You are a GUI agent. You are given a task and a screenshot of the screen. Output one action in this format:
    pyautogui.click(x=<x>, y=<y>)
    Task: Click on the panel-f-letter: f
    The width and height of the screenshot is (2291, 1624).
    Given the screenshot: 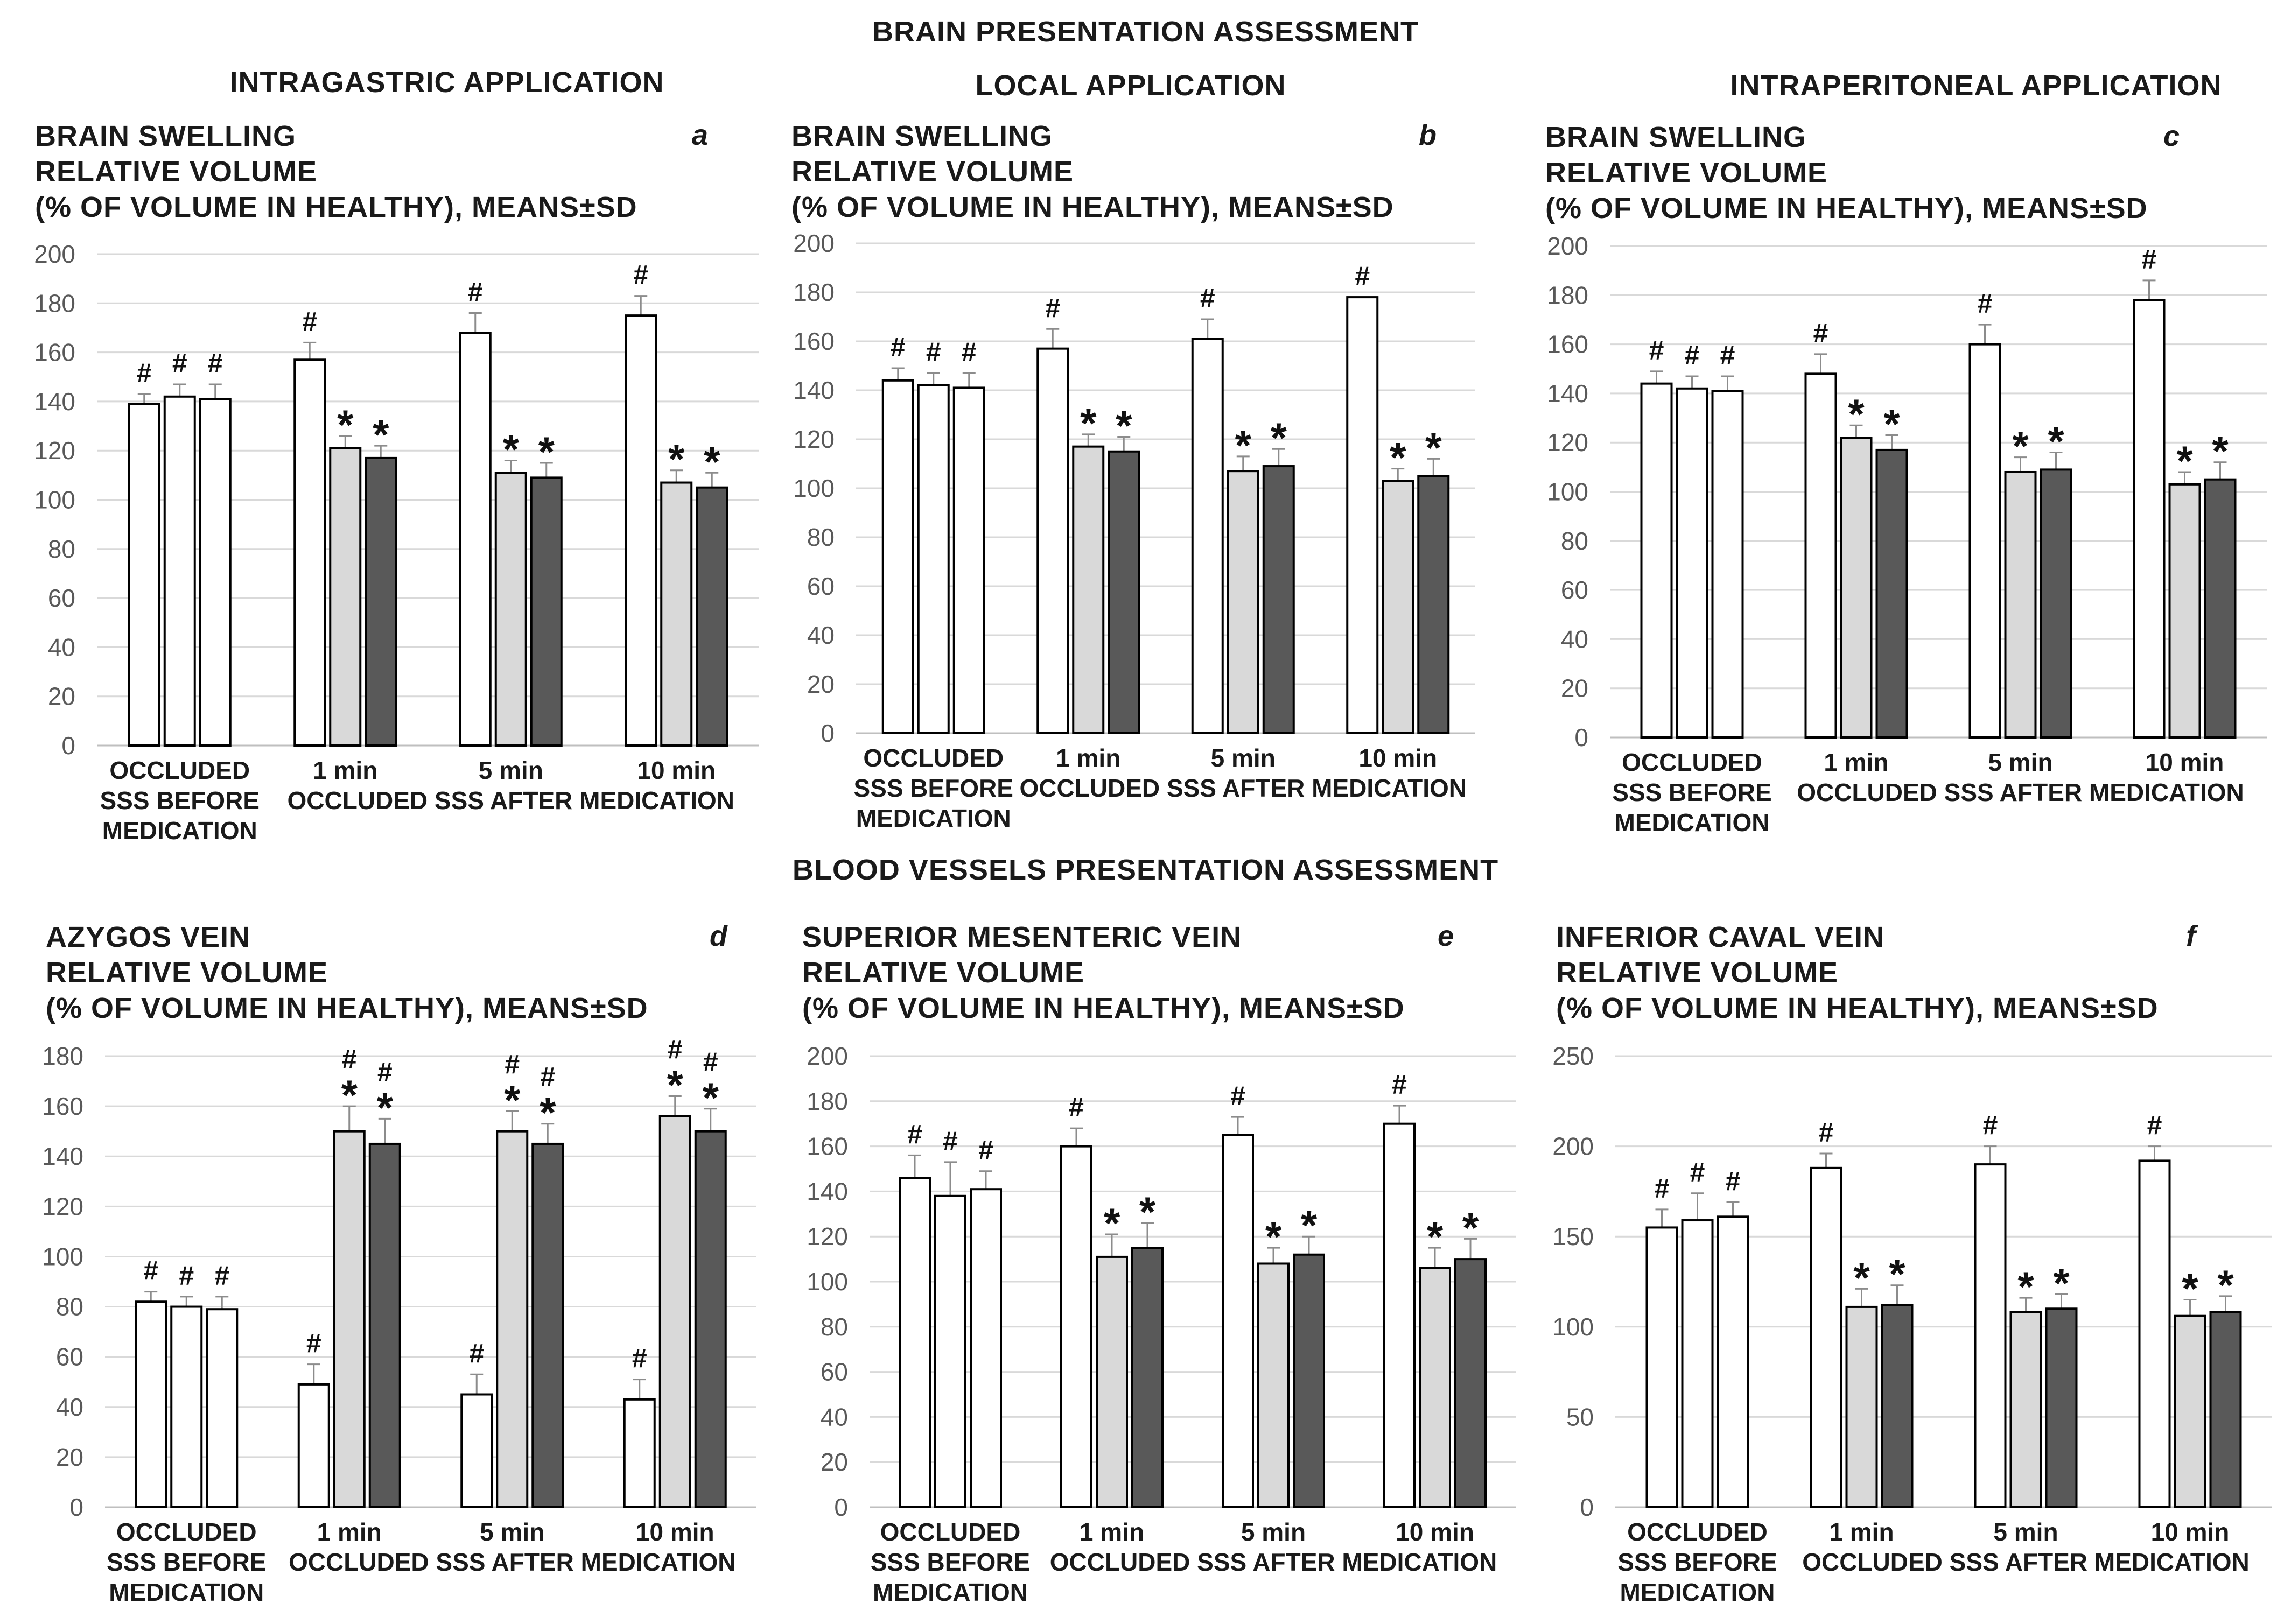 What is the action you would take?
    pyautogui.click(x=2191, y=936)
    